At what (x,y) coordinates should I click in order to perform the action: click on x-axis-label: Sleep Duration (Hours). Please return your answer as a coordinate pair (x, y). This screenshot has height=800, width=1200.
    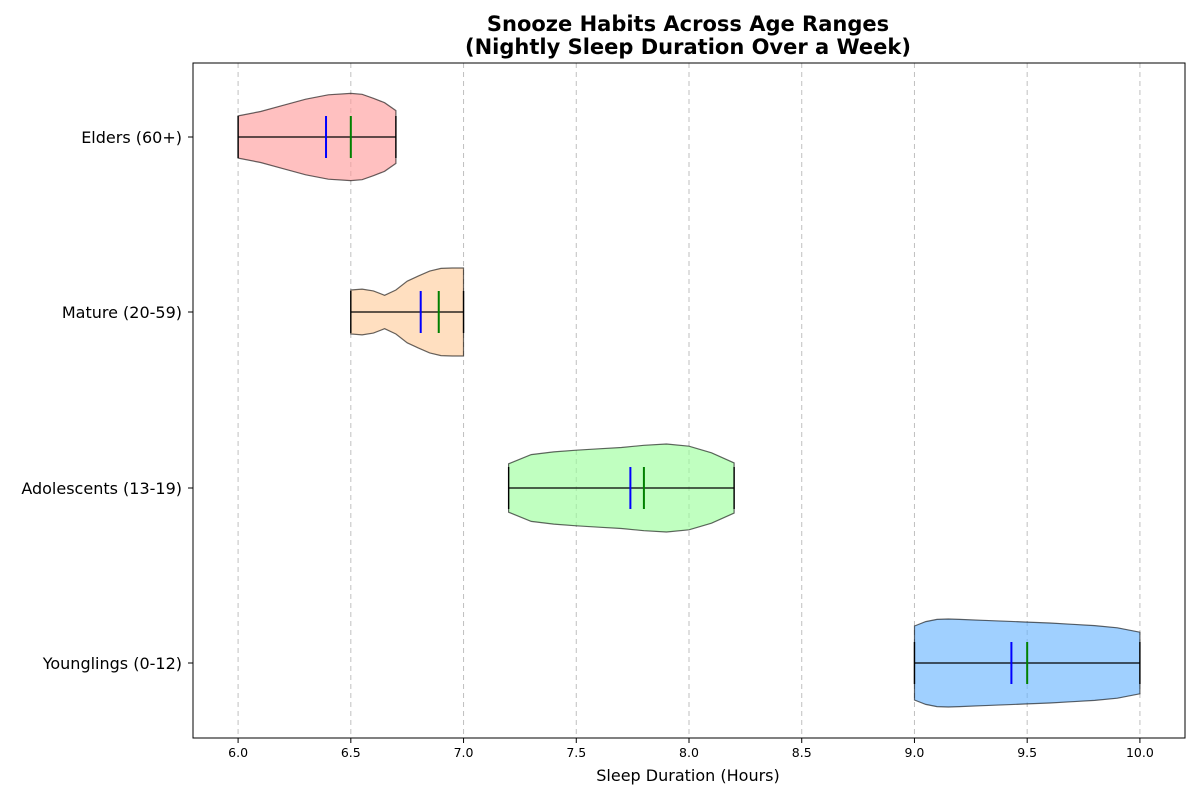
    Looking at the image, I should click on (687, 775).